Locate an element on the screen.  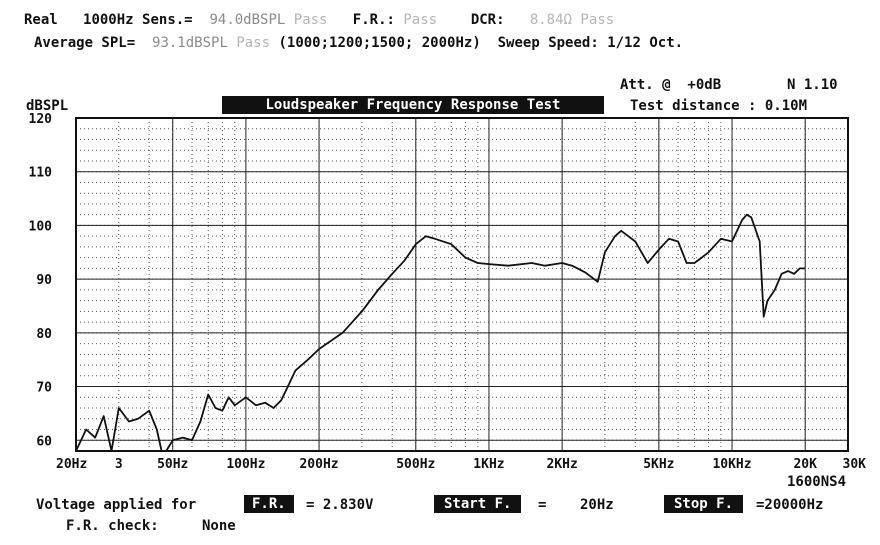
fr-label: F.R.: is located at coordinates (373, 20).